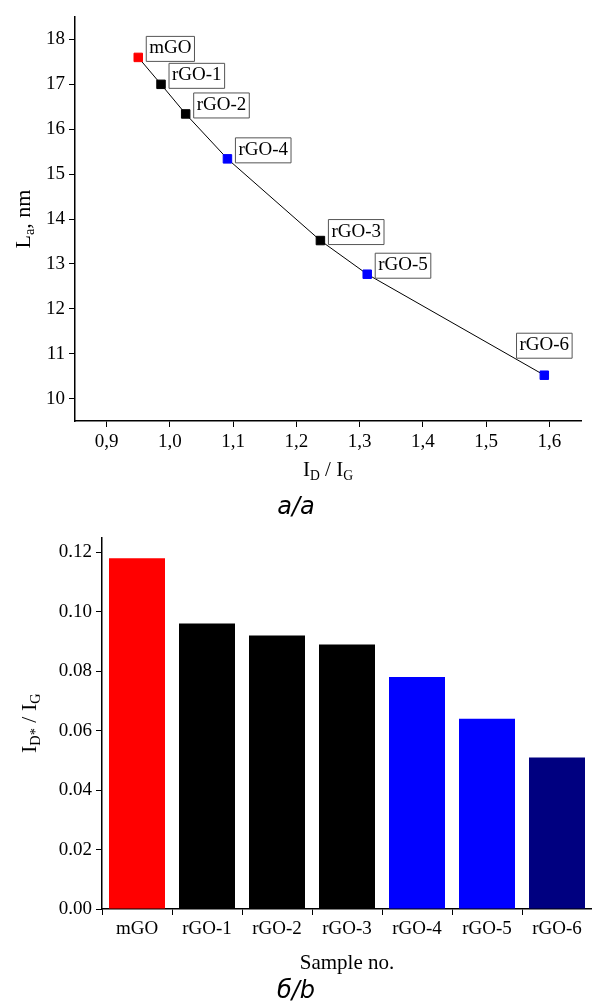 The height and width of the screenshot is (1005, 592). I want to click on annotation: rGO-2, so click(221, 103).